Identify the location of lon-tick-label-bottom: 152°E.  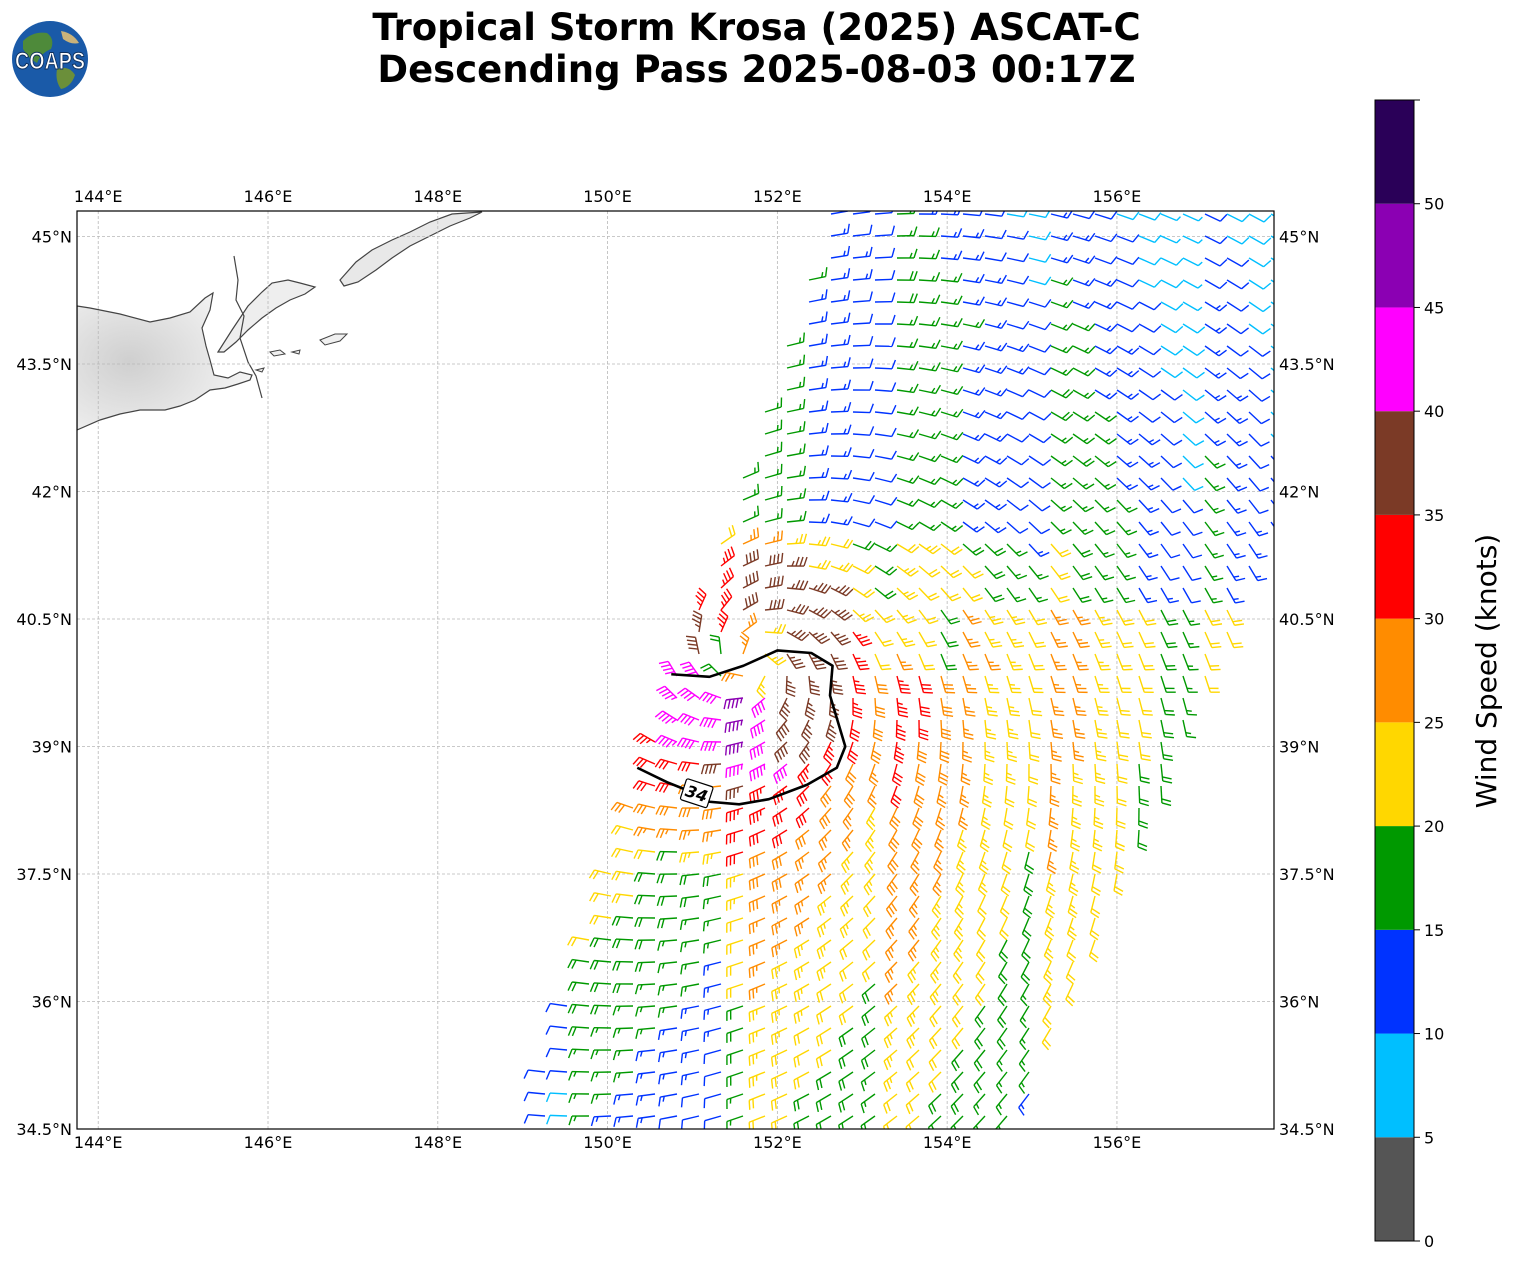
(777, 1142).